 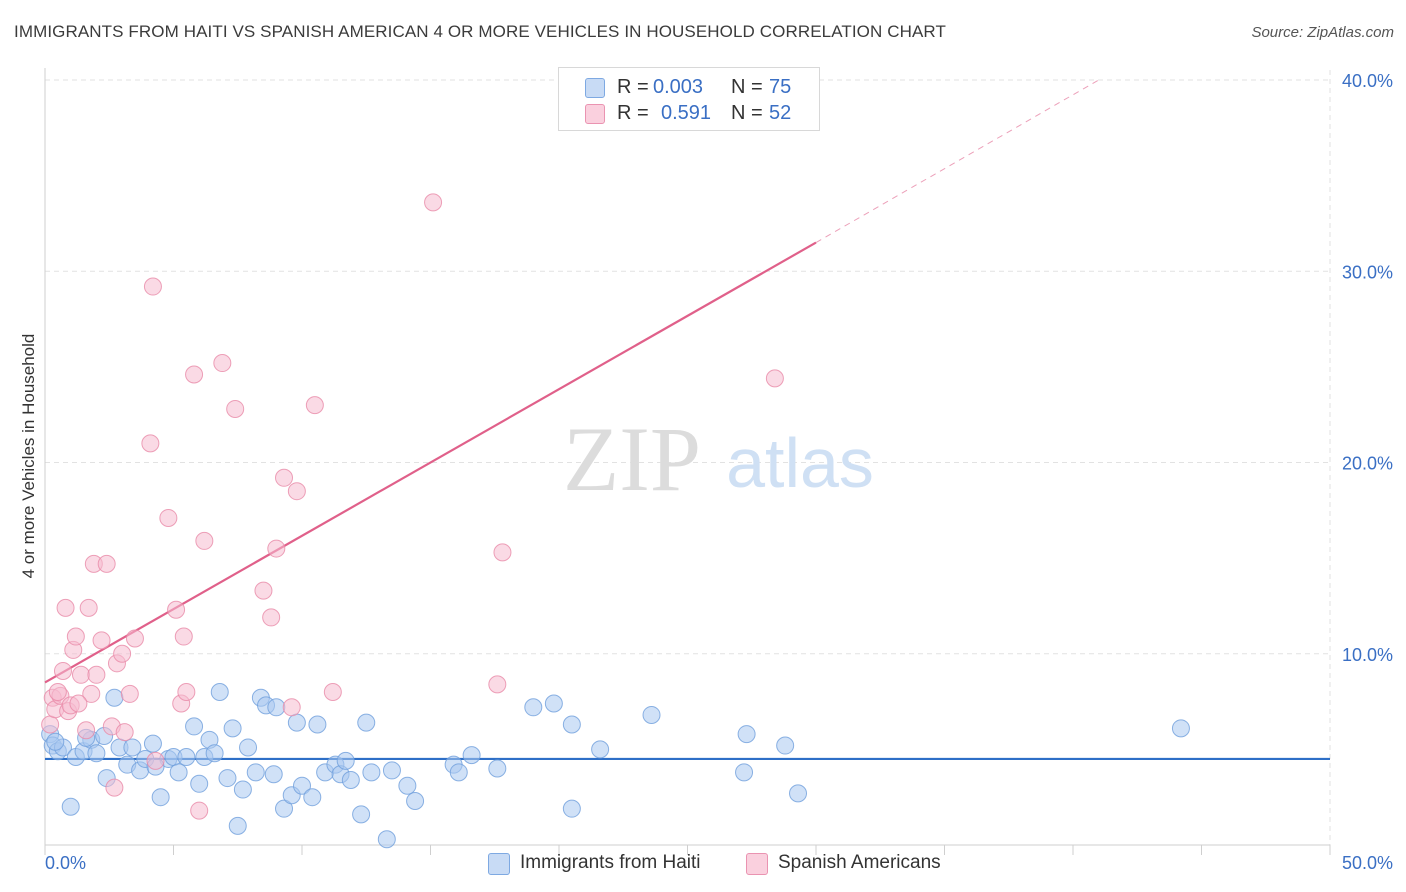 I want to click on legend-swatch-spanish, so click(x=595, y=114).